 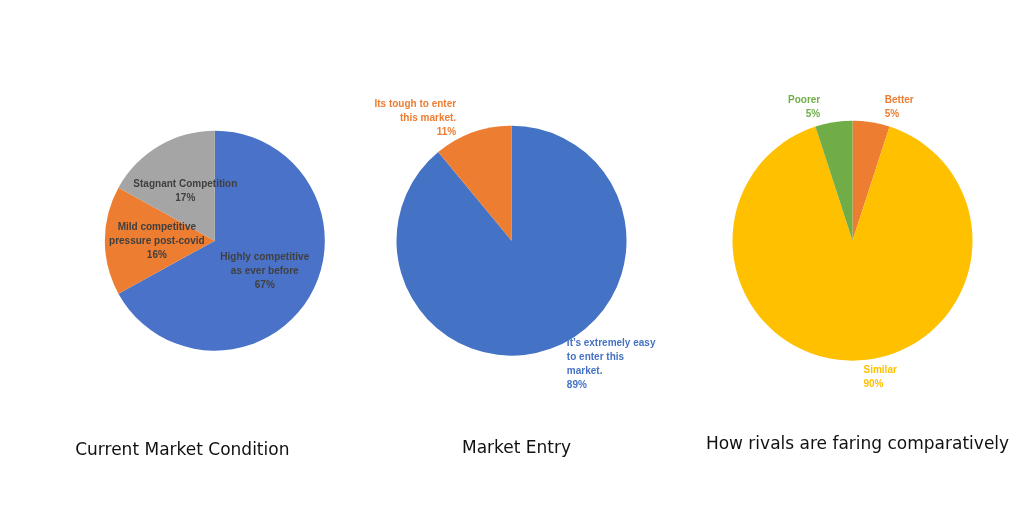 I want to click on data-label: 67%, so click(x=264, y=284).